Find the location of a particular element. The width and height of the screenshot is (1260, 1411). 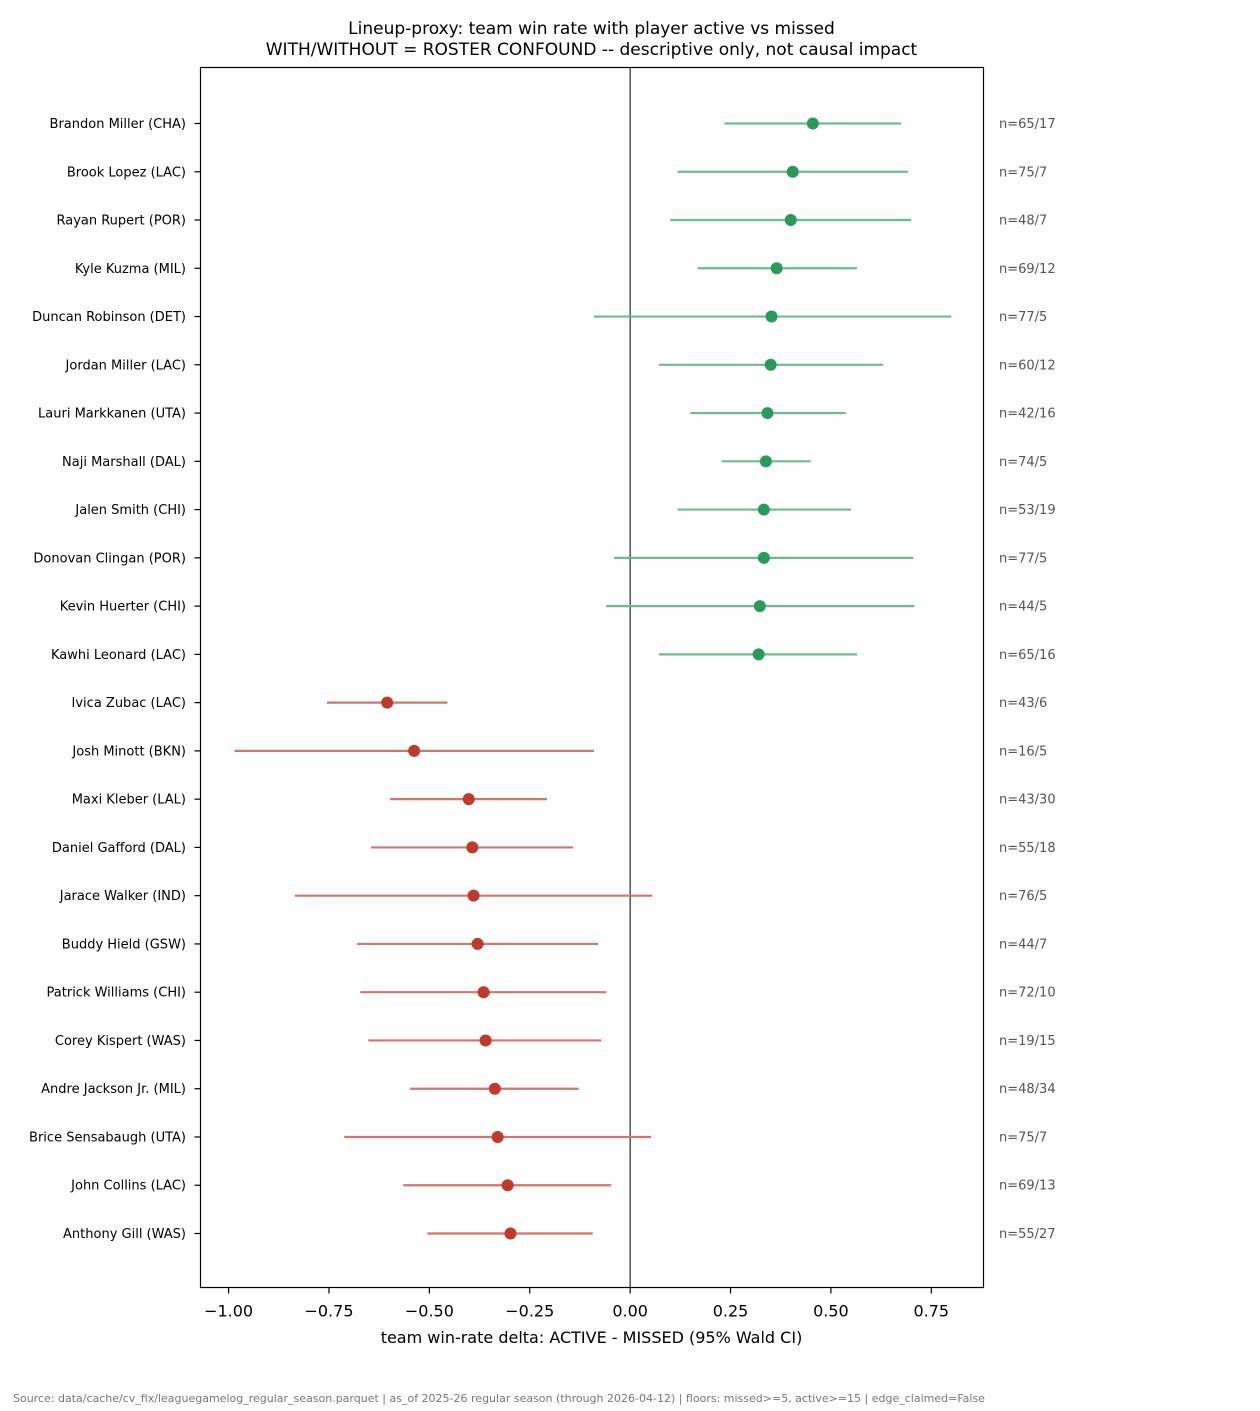

y-tick-label: Kawhi Leonard (LAC) is located at coordinates (118, 655).